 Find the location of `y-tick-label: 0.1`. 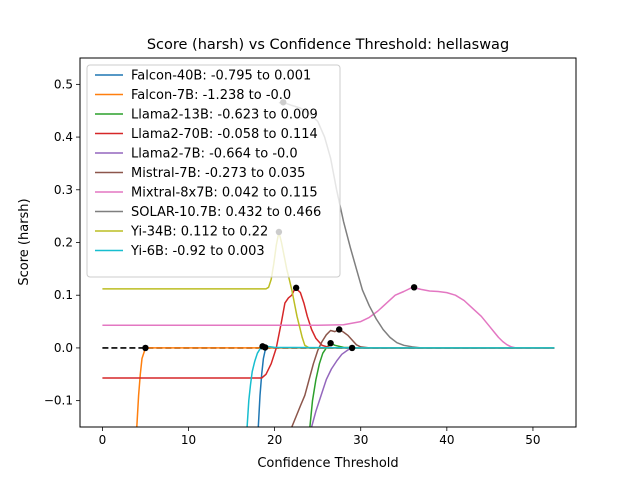

y-tick-label: 0.1 is located at coordinates (63, 295).